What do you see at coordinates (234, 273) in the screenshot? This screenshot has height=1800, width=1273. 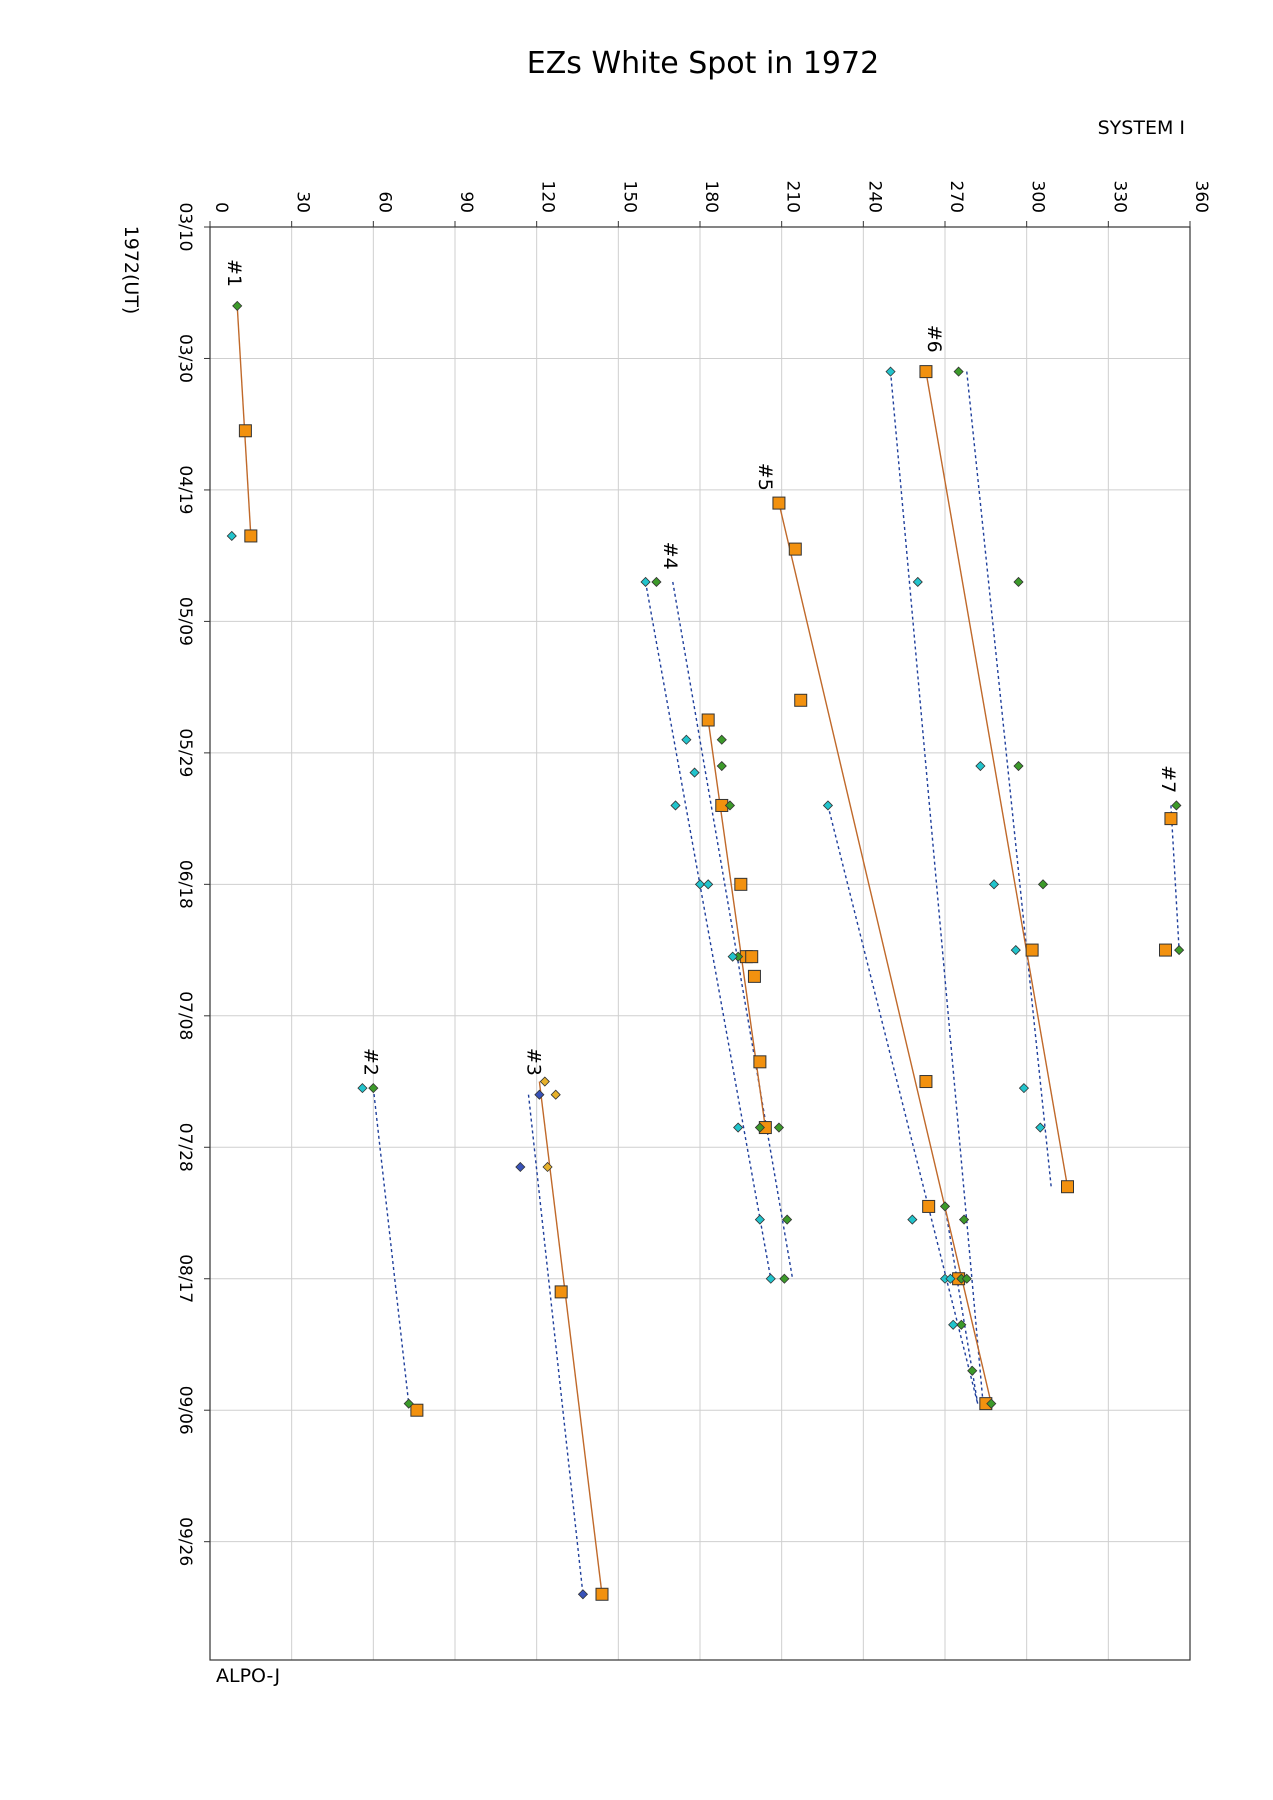 I see `spot-label: #1` at bounding box center [234, 273].